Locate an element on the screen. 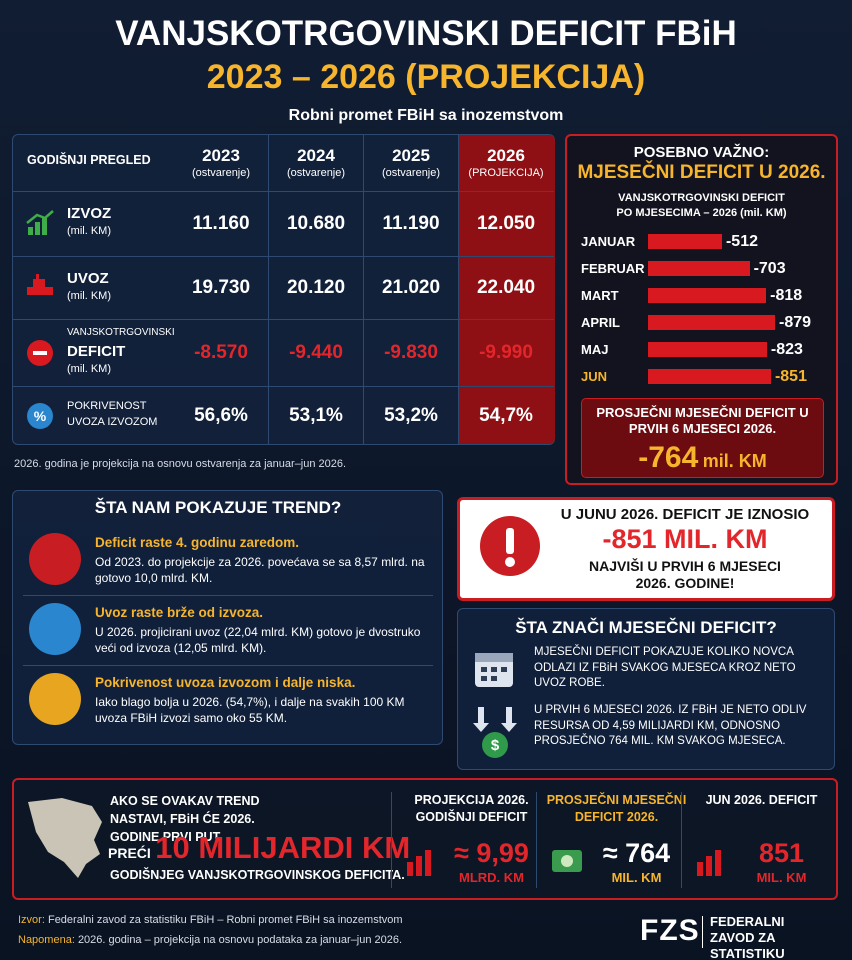  trend-heading: Pokrivenost uvoza izvozom i dalje niska. is located at coordinates (225, 682).